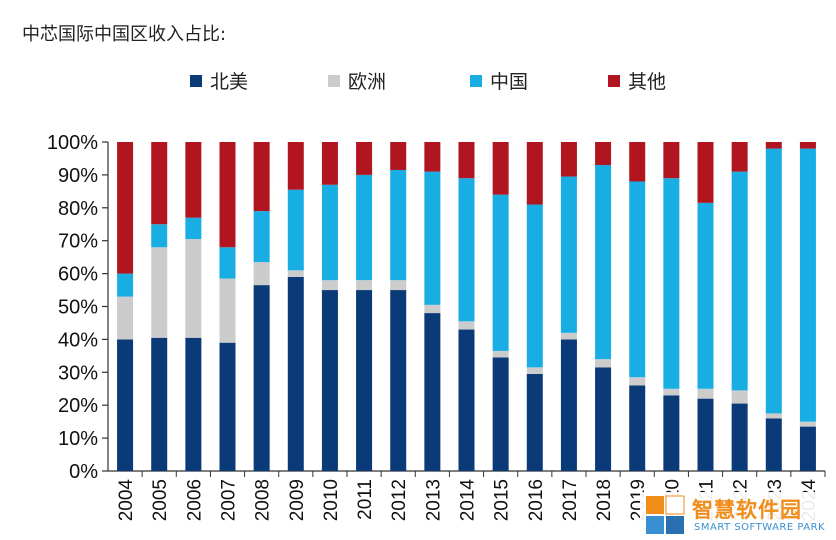 The width and height of the screenshot is (836, 540). What do you see at coordinates (536, 500) in the screenshot?
I see `x-tick-label: 2016` at bounding box center [536, 500].